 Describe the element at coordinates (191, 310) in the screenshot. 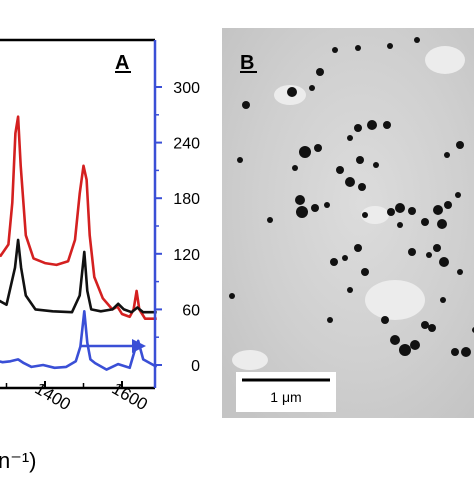

I see `right-axis-tick-label: 60` at that location.